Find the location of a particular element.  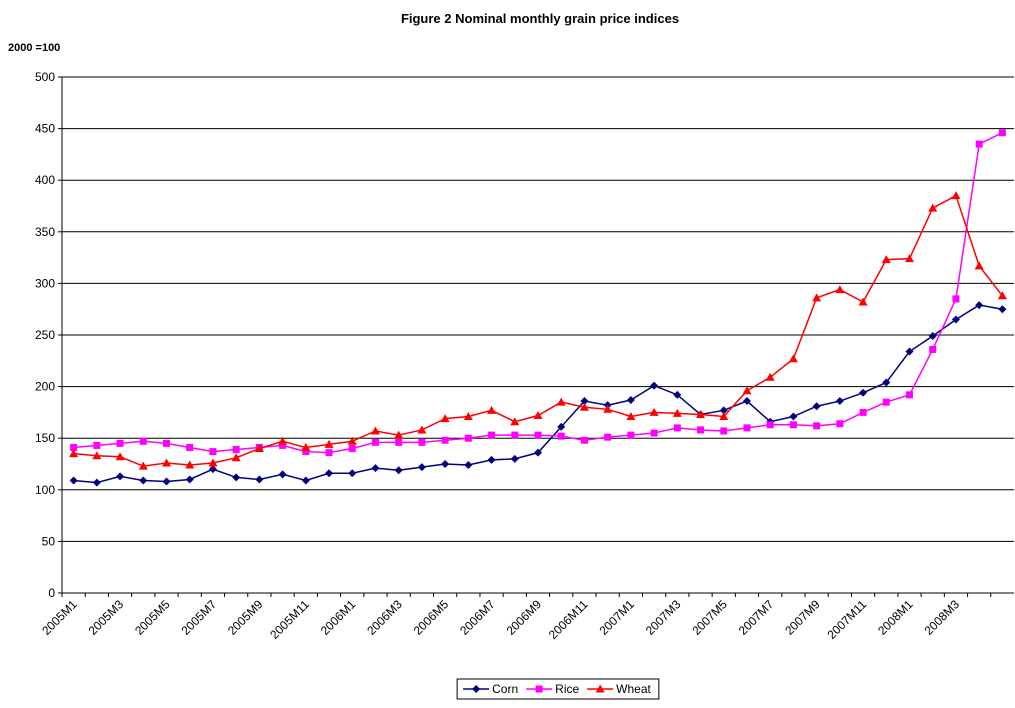

legend-marker is located at coordinates (539, 689).